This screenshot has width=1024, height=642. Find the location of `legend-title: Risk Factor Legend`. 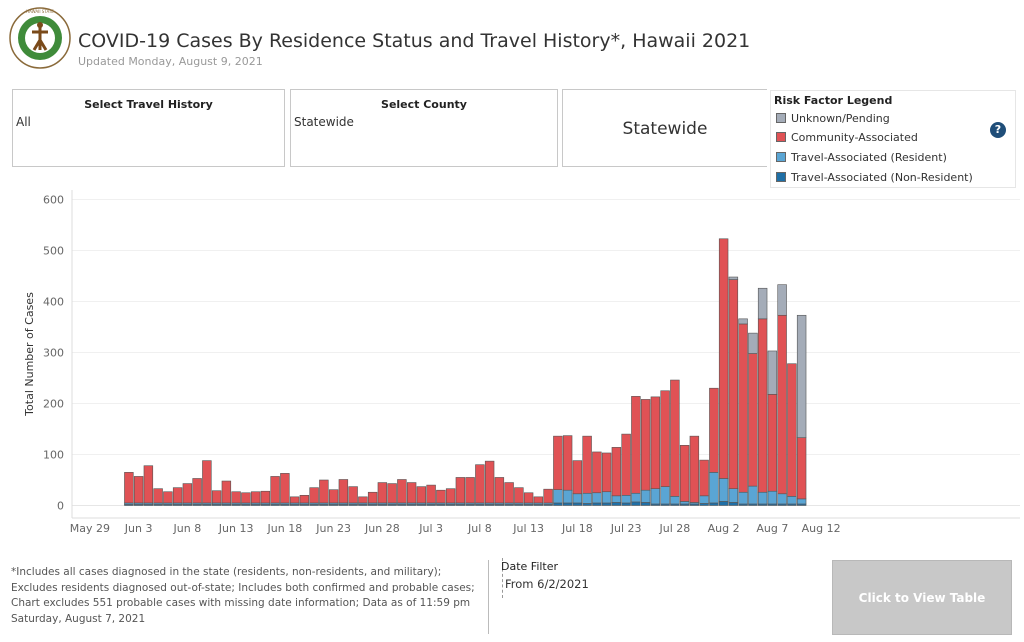

legend-title: Risk Factor Legend is located at coordinates (833, 100).